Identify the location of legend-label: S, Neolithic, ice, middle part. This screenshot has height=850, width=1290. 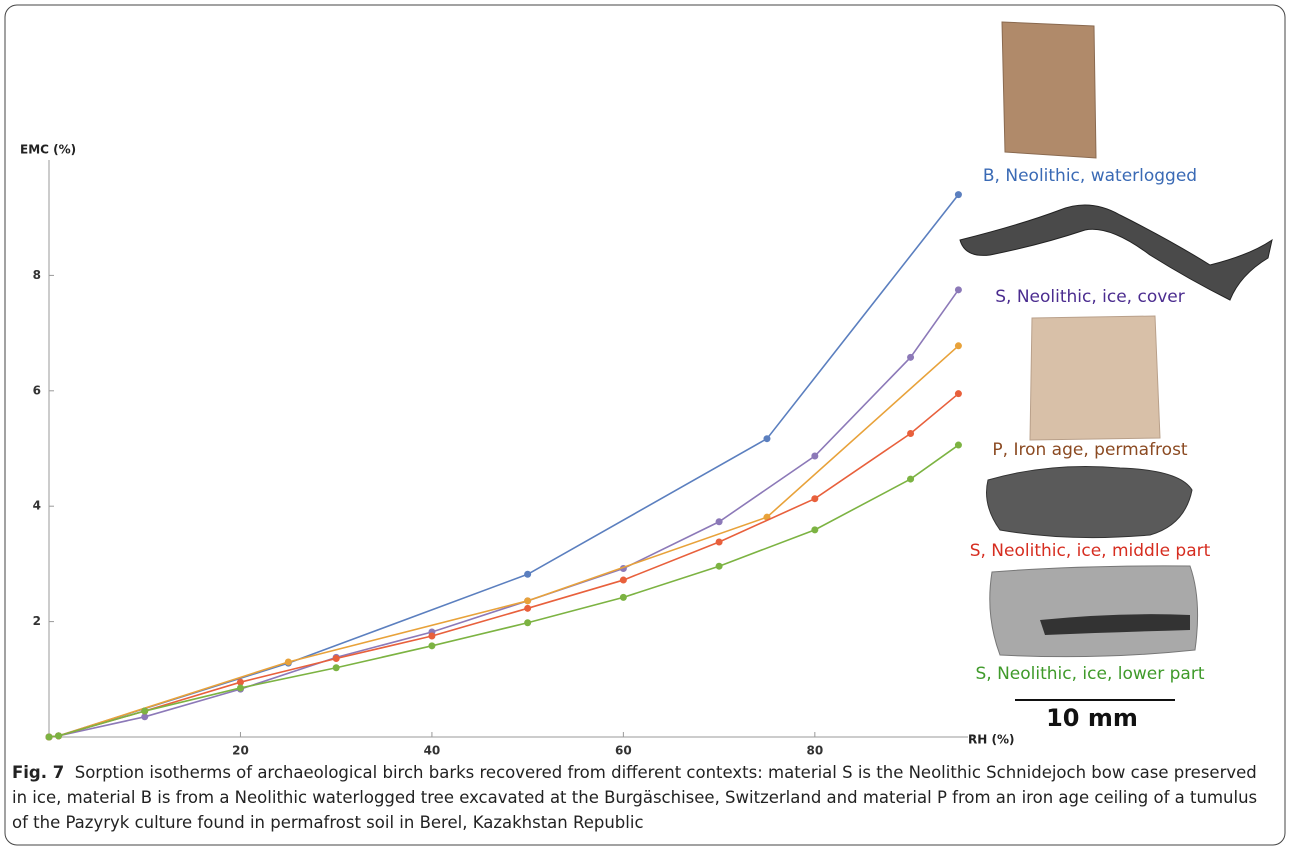
(1090, 551).